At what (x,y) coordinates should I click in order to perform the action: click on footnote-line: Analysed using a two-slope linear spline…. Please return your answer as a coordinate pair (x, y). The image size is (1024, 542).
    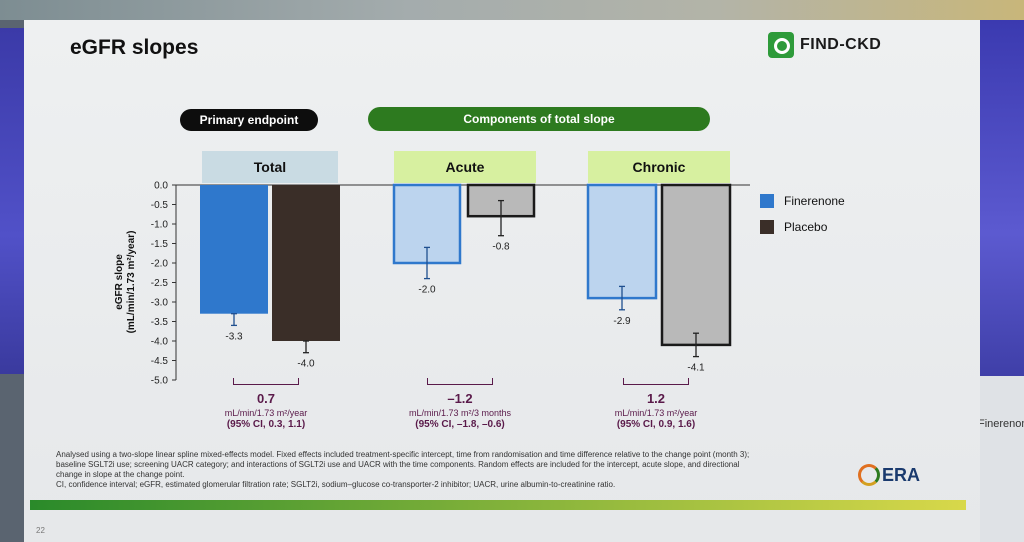
    Looking at the image, I should click on (403, 454).